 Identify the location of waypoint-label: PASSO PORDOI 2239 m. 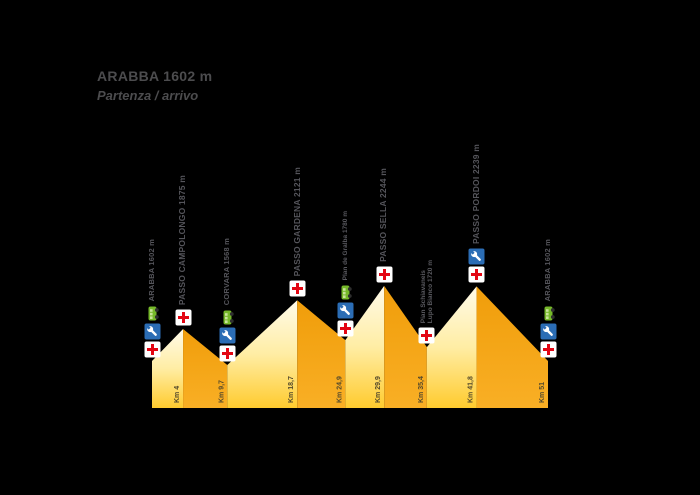
(475, 194).